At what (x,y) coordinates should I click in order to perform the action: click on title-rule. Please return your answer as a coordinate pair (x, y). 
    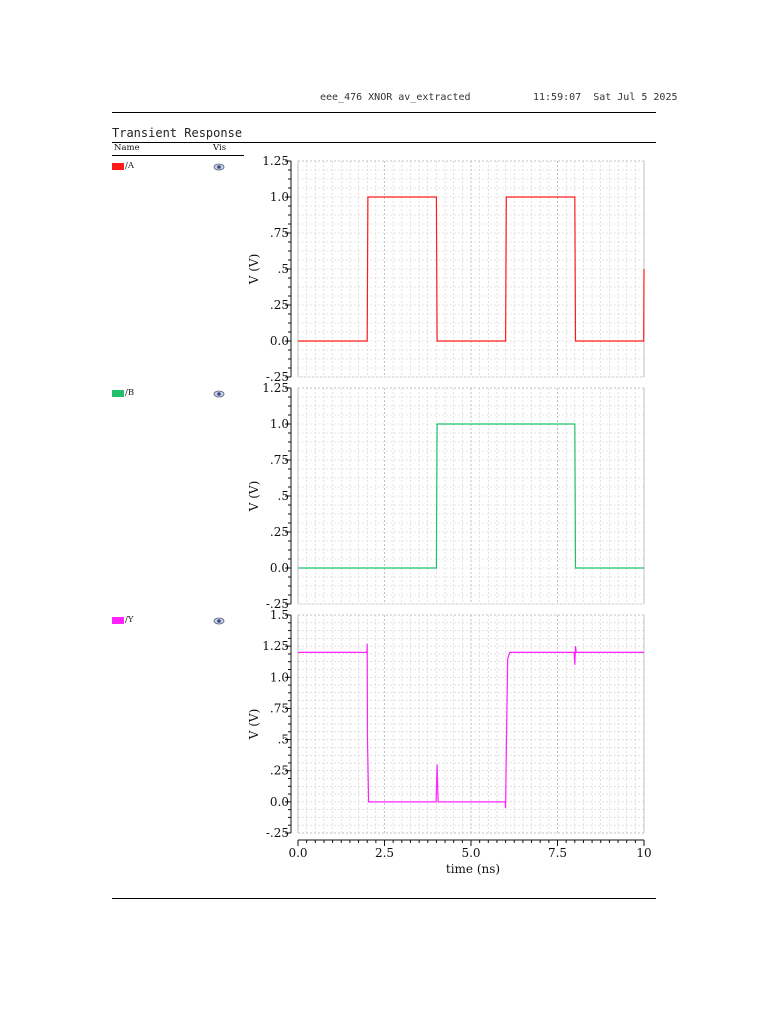
    Looking at the image, I should click on (384, 142).